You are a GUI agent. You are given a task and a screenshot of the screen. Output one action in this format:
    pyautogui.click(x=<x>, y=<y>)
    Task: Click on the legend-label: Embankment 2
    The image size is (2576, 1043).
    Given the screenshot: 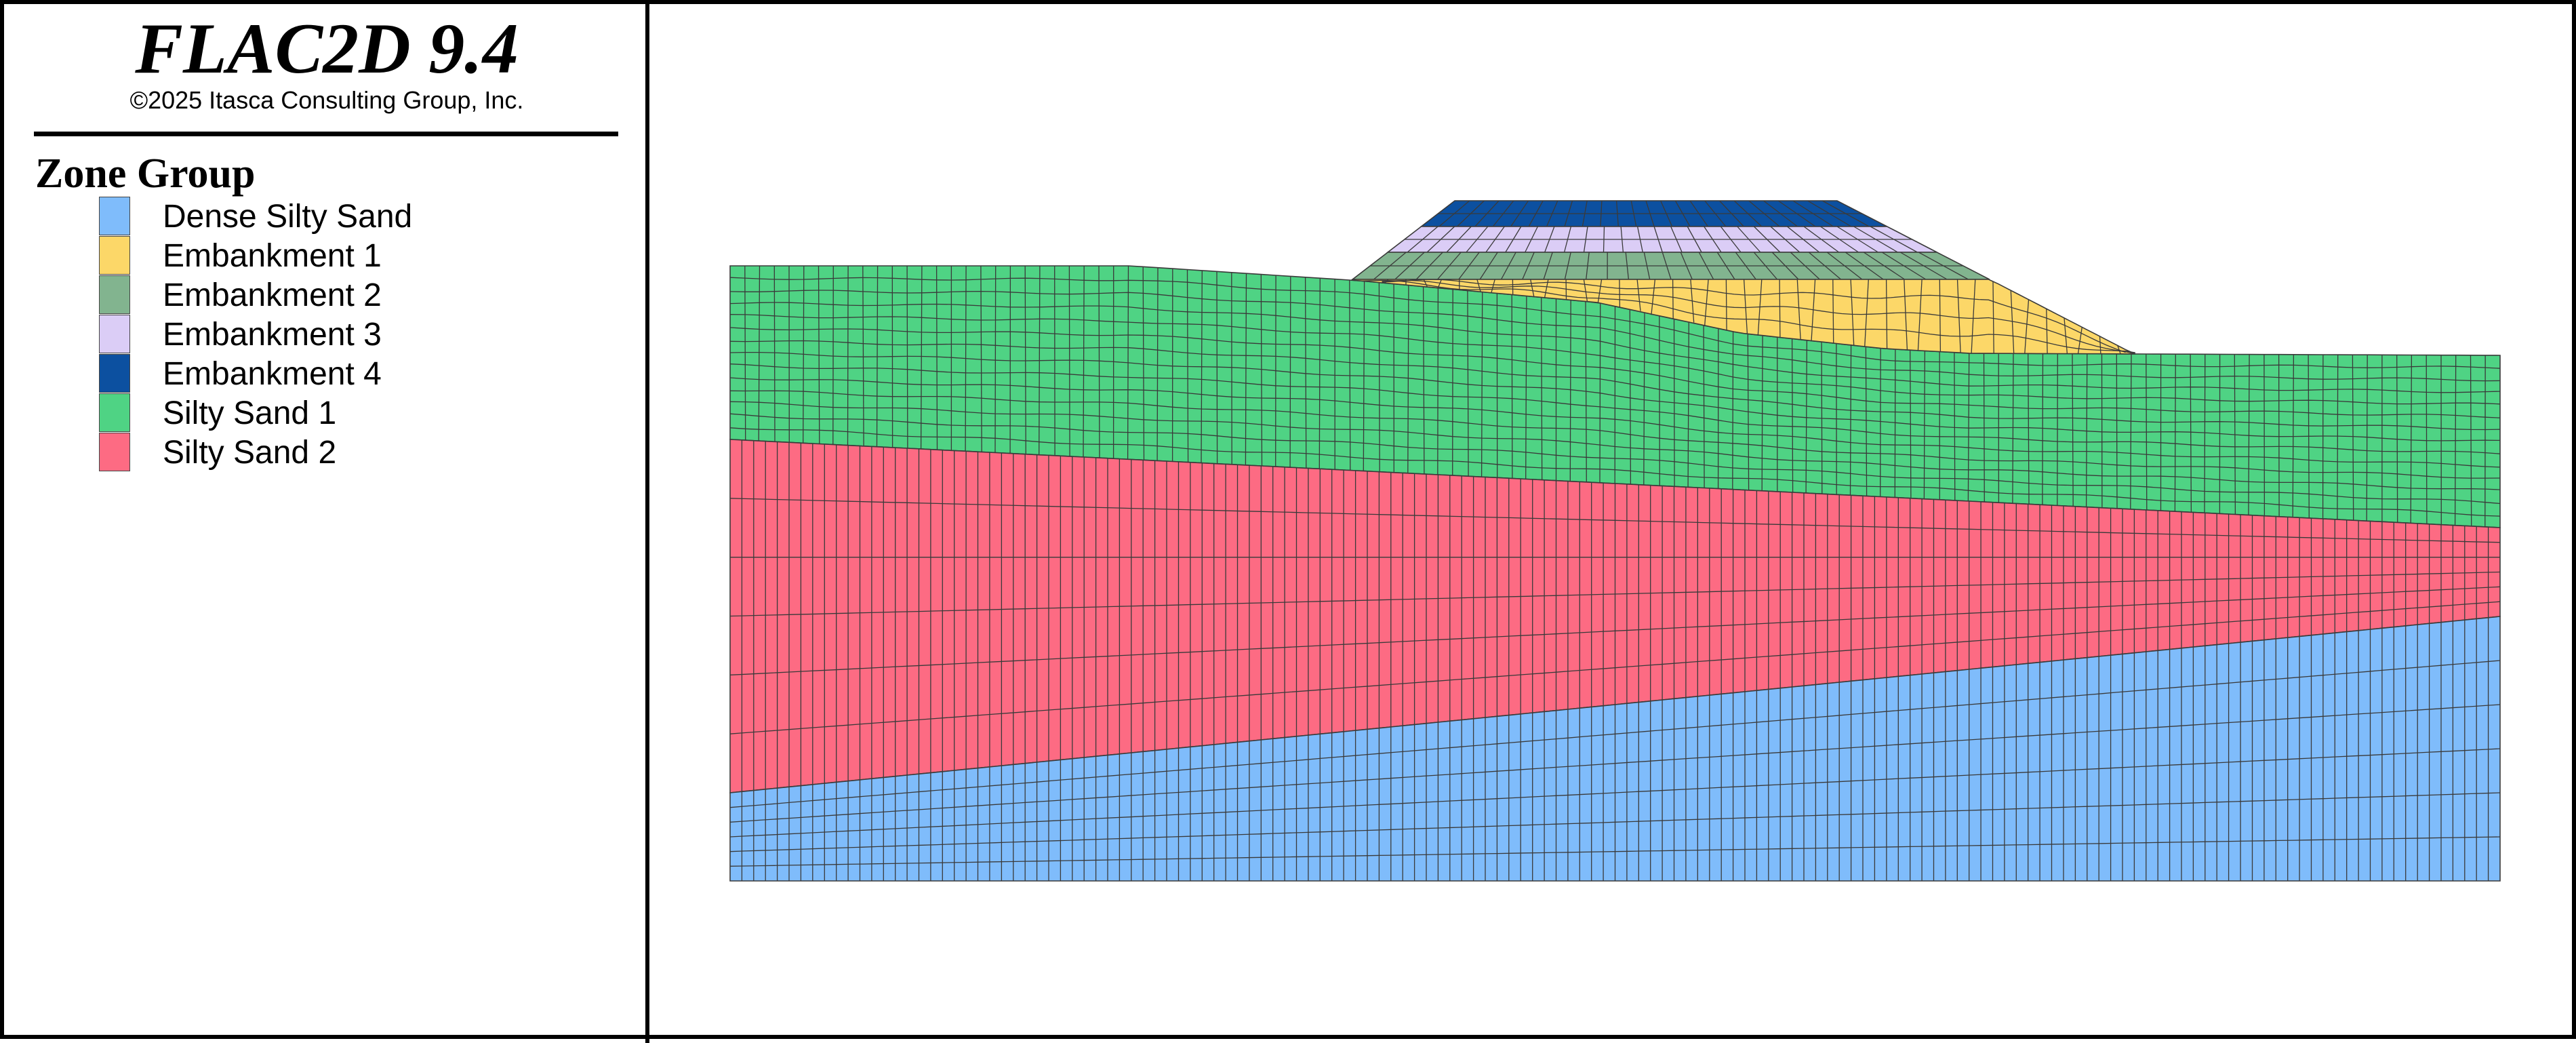 What is the action you would take?
    pyautogui.click(x=272, y=295)
    